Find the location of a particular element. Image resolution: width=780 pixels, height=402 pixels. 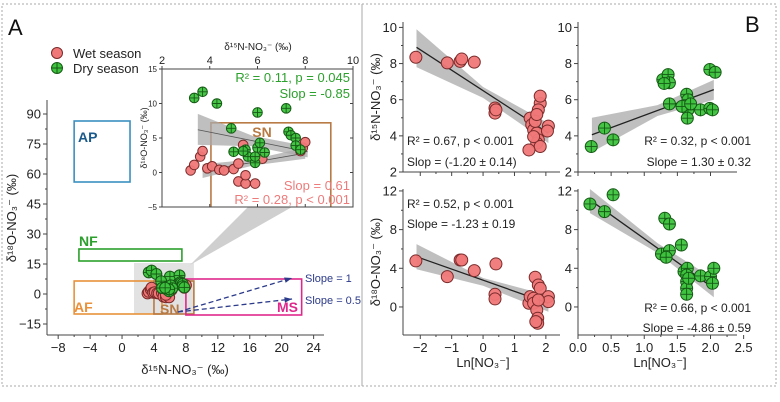

x-tick-label: 2.5 is located at coordinates (744, 347).